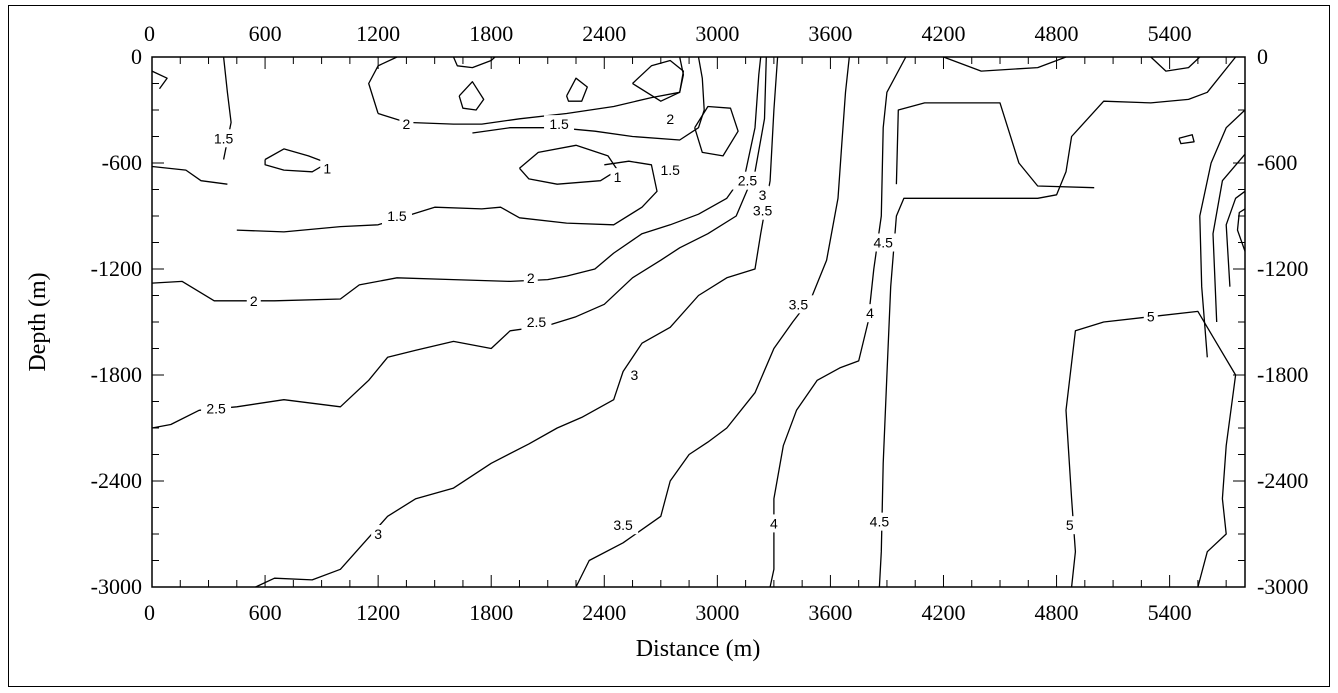 The height and width of the screenshot is (693, 1338). Describe the element at coordinates (995, 145) in the screenshot. I see `contour-line-4.5` at that location.